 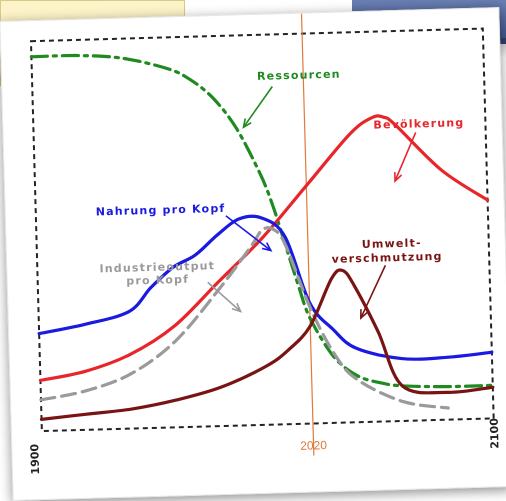 What do you see at coordinates (257, 107) in the screenshot?
I see `label-arrow-ressourcen` at bounding box center [257, 107].